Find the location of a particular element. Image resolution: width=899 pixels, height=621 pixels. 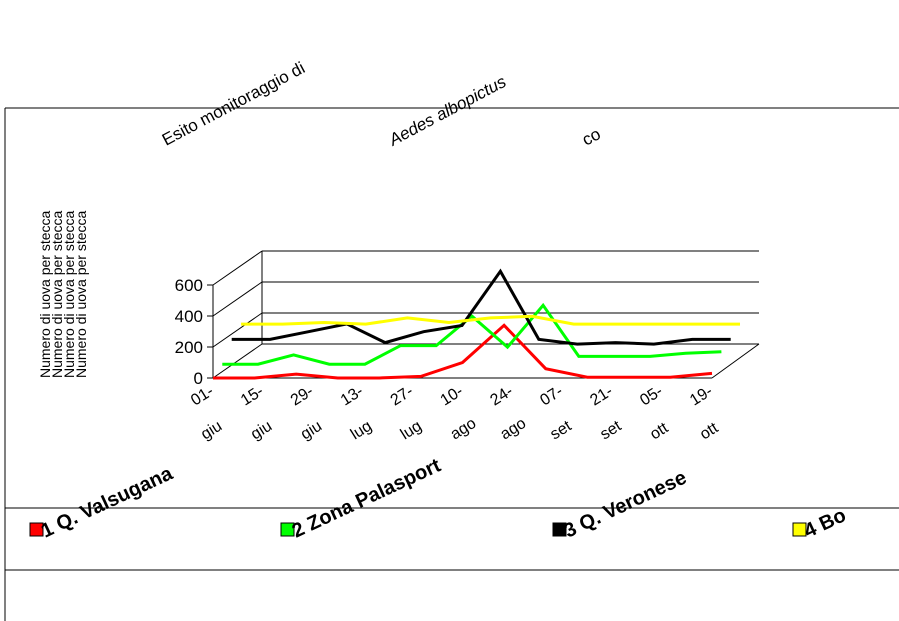

x-tick-label-top: 27- is located at coordinates (402, 396).